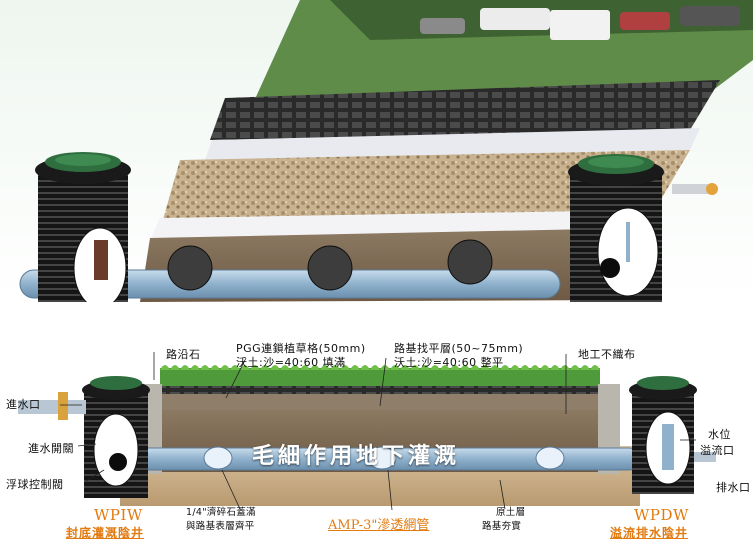  What do you see at coordinates (649, 533) in the screenshot?
I see `wpdw-name: 溢流排水陰井` at bounding box center [649, 533].